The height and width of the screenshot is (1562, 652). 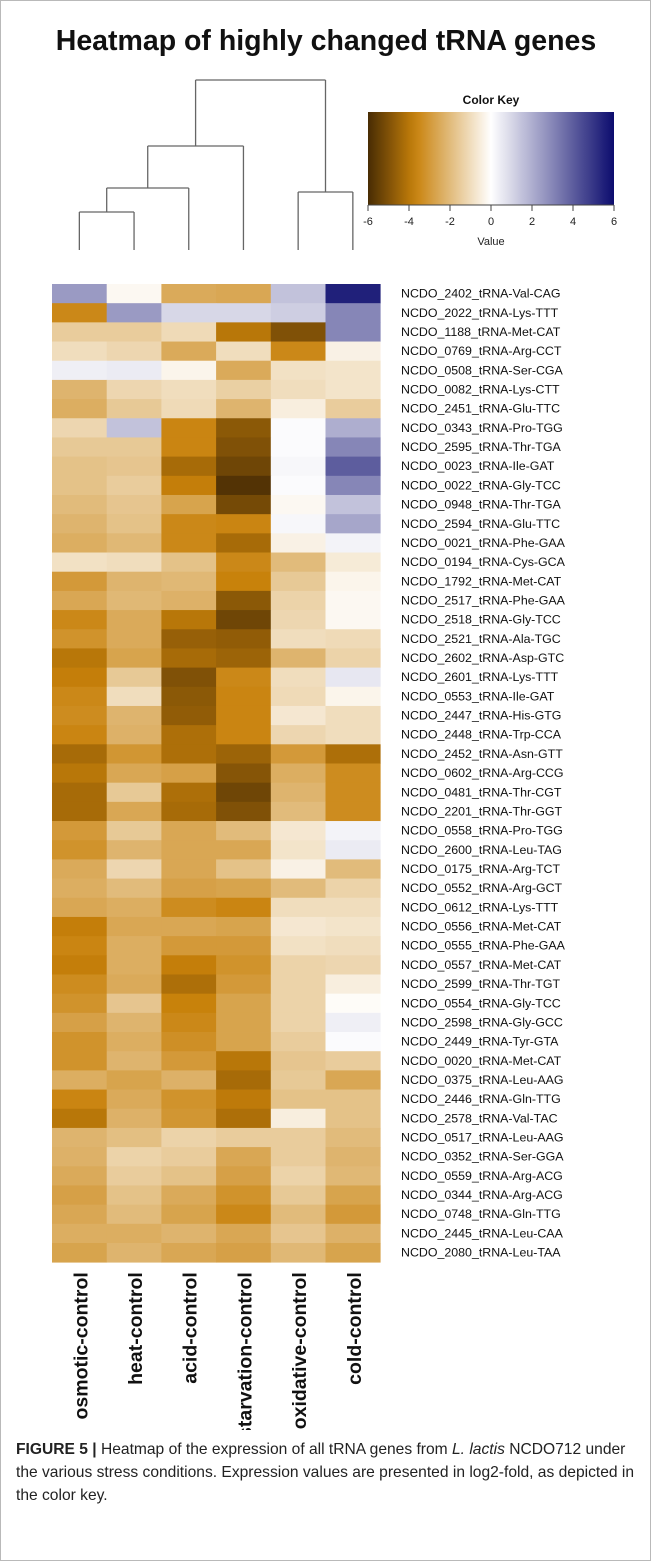 What do you see at coordinates (482, 773) in the screenshot?
I see `row-label: NCDO_0602_tRNA-Arg-CCG` at bounding box center [482, 773].